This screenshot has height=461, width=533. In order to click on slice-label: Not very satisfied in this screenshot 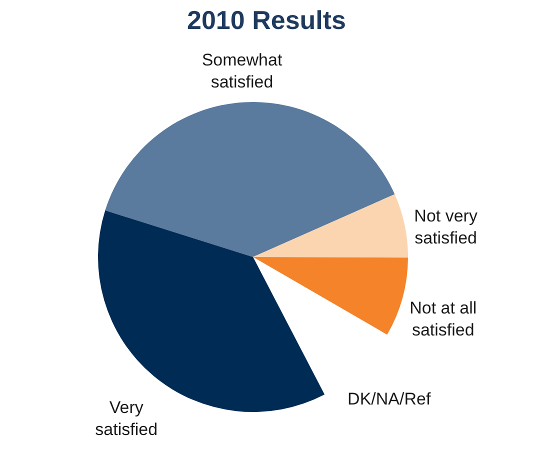, I will do `click(446, 227)`.